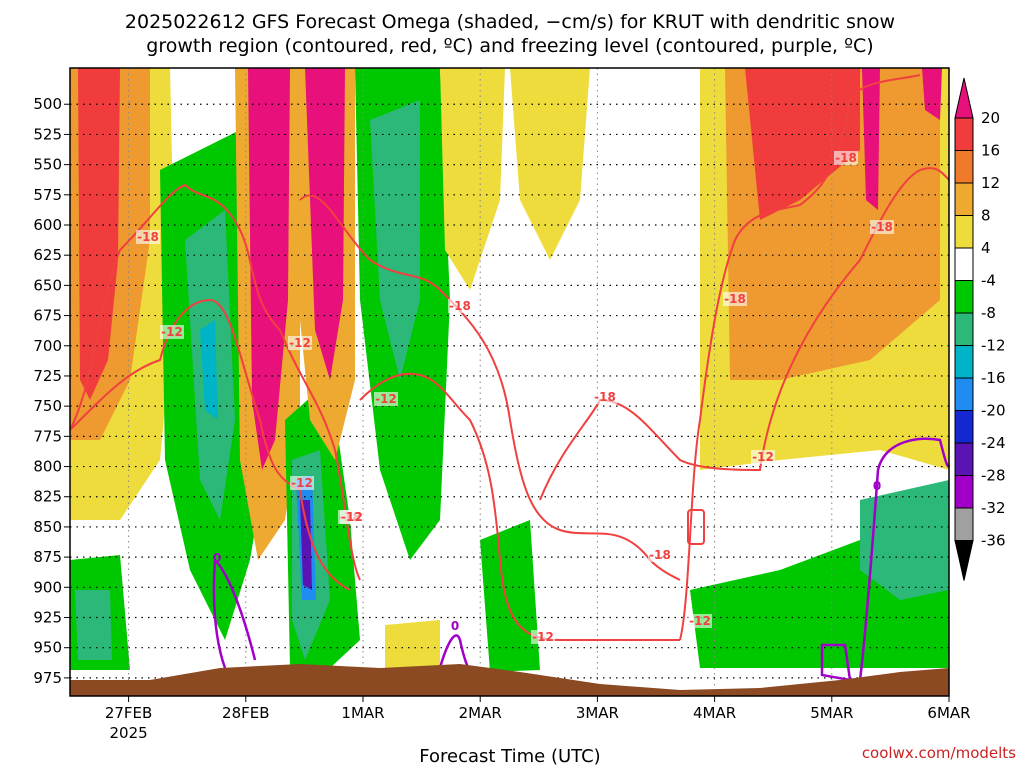 Image resolution: width=1024 pixels, height=768 pixels. Describe the element at coordinates (47, 678) in the screenshot. I see `y-tick-label: 975` at that location.